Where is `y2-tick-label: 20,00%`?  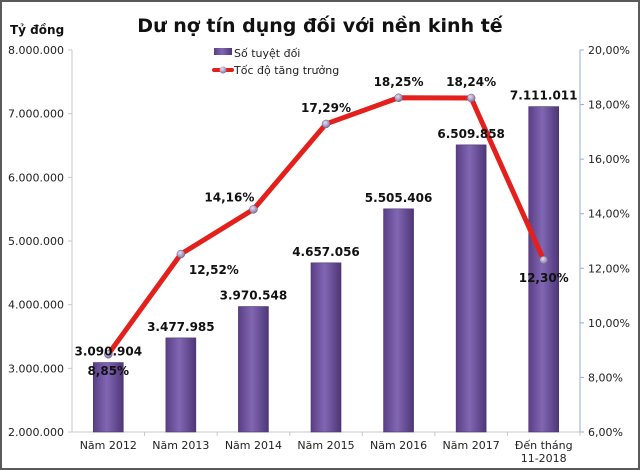 y2-tick-label: 20,00% is located at coordinates (609, 50).